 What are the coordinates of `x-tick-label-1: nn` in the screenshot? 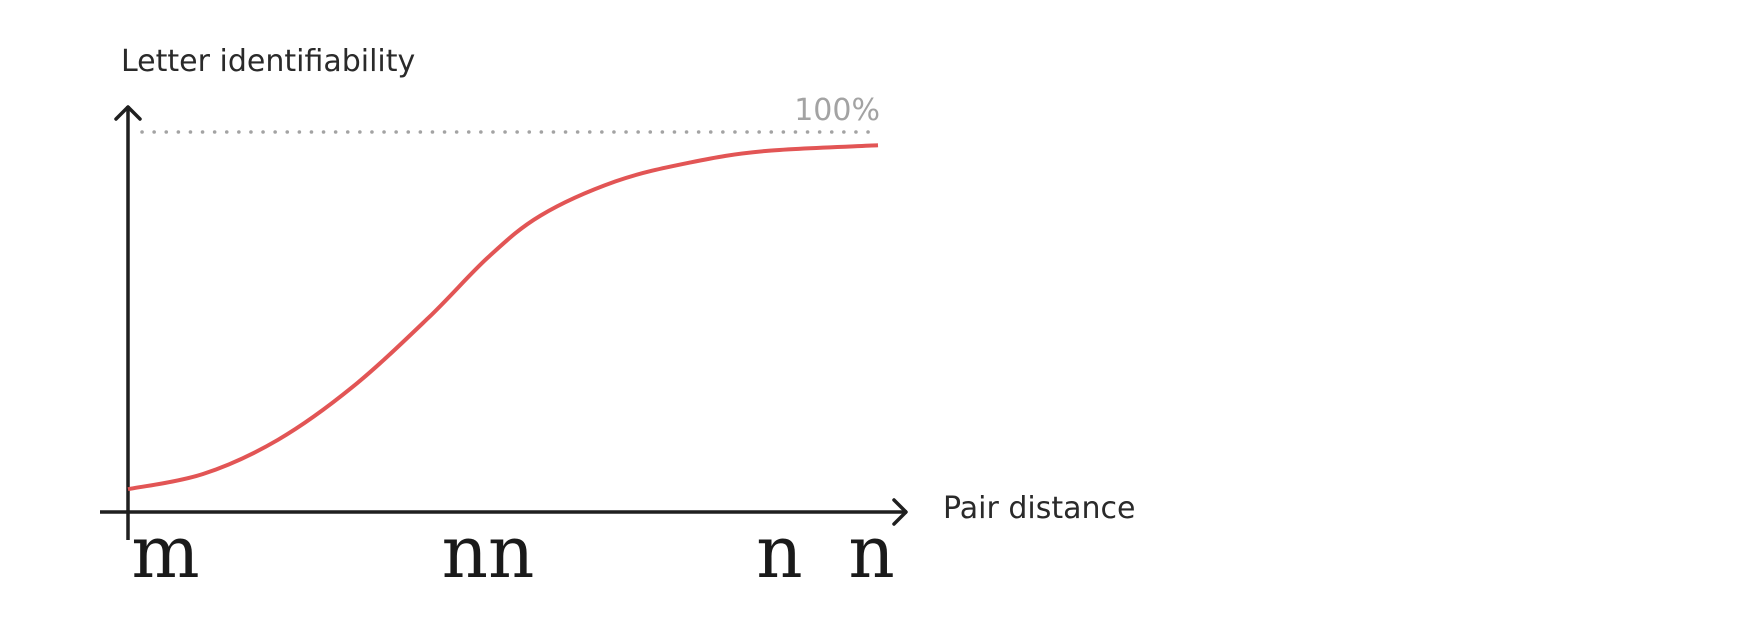 It's located at (488, 552).